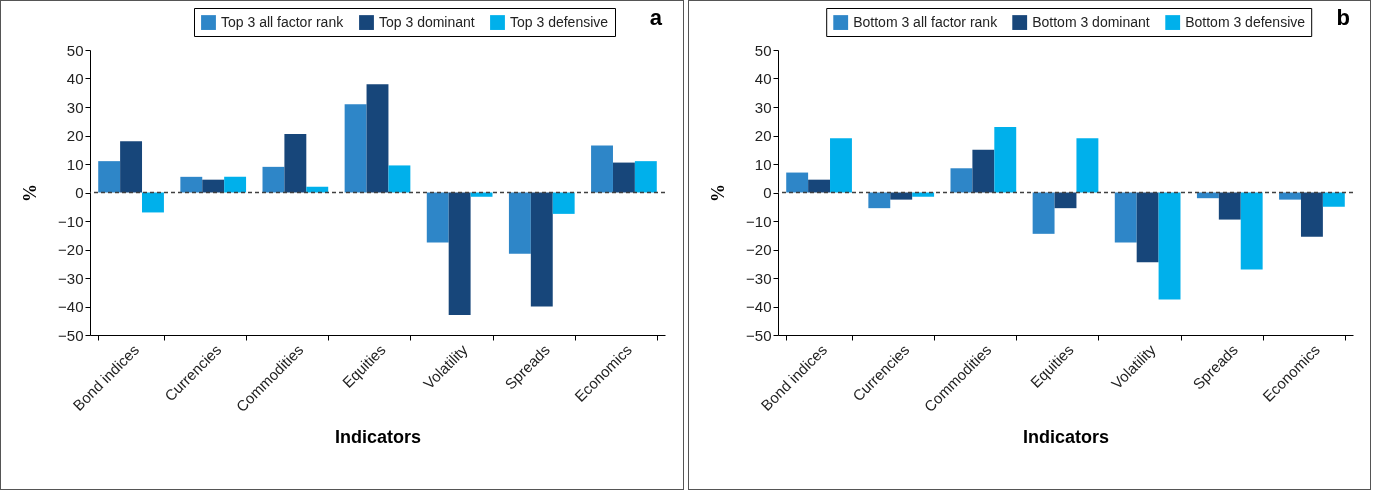  Describe the element at coordinates (427, 21) in the screenshot. I see `legend-label: Top 3 dominant` at that location.